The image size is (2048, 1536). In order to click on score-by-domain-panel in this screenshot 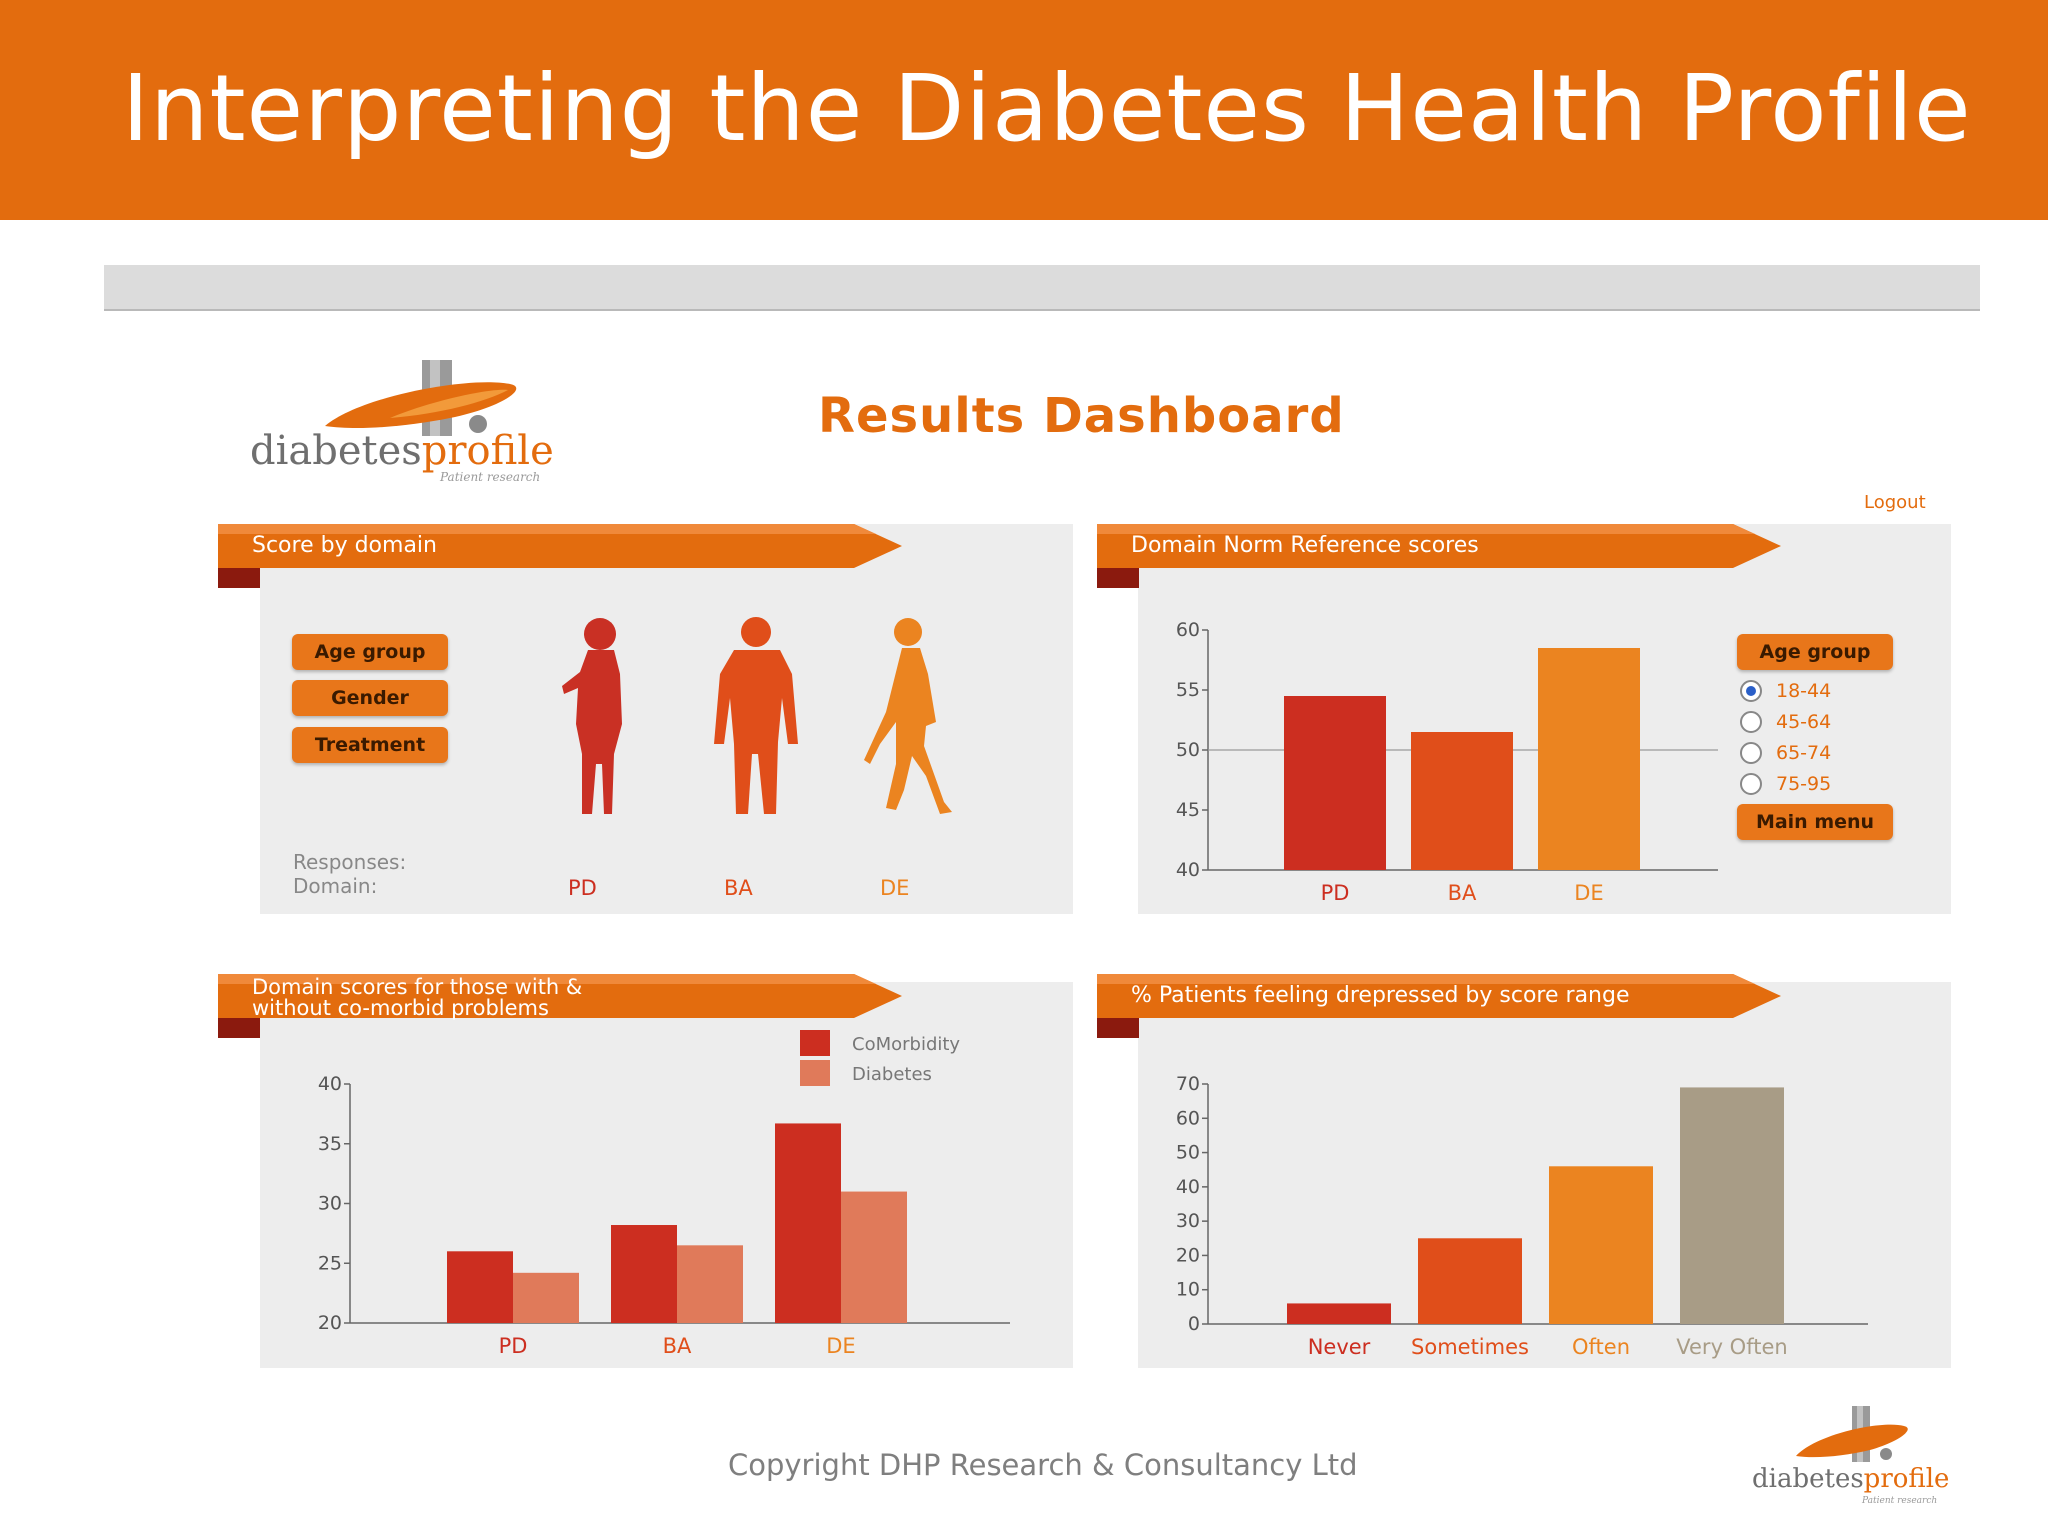, I will do `click(666, 719)`.